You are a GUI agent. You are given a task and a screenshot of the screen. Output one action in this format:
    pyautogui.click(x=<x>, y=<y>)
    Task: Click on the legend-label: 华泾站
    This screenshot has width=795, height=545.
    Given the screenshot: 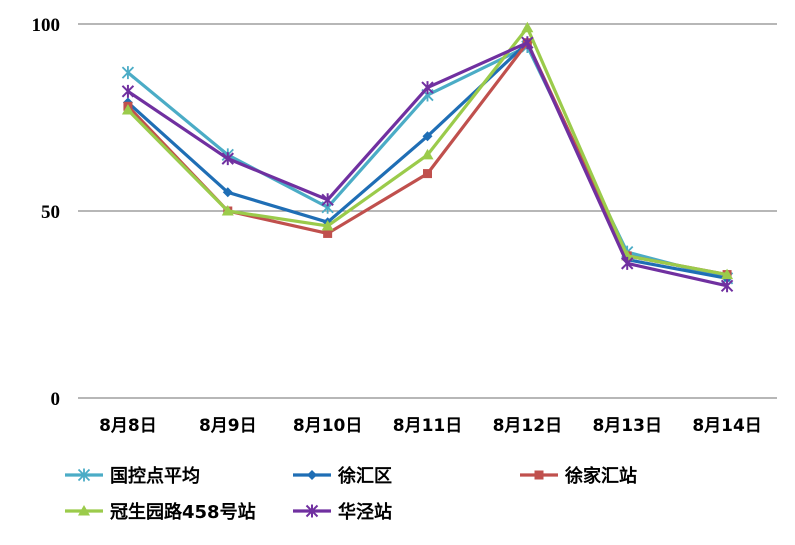 What is the action you would take?
    pyautogui.click(x=365, y=512)
    